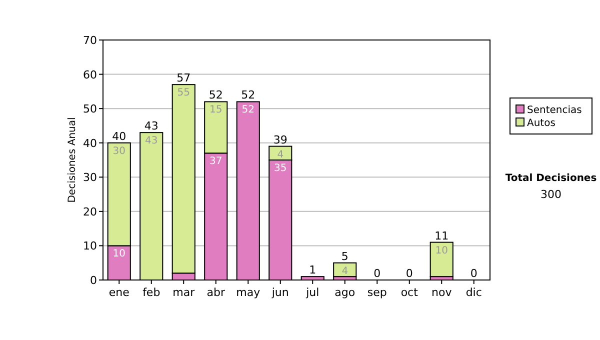  I want to click on y-tick-label: 20, so click(90, 211).